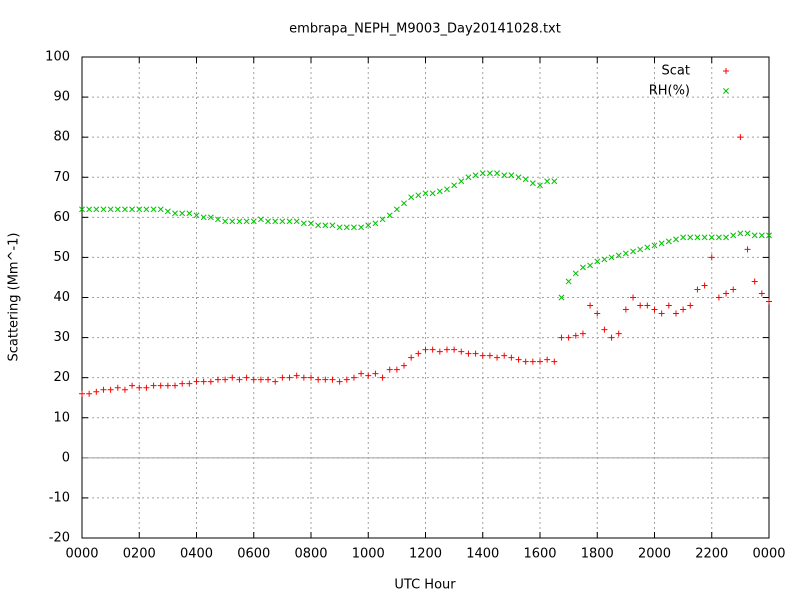  I want to click on x-tick-label: 0800, so click(310, 554).